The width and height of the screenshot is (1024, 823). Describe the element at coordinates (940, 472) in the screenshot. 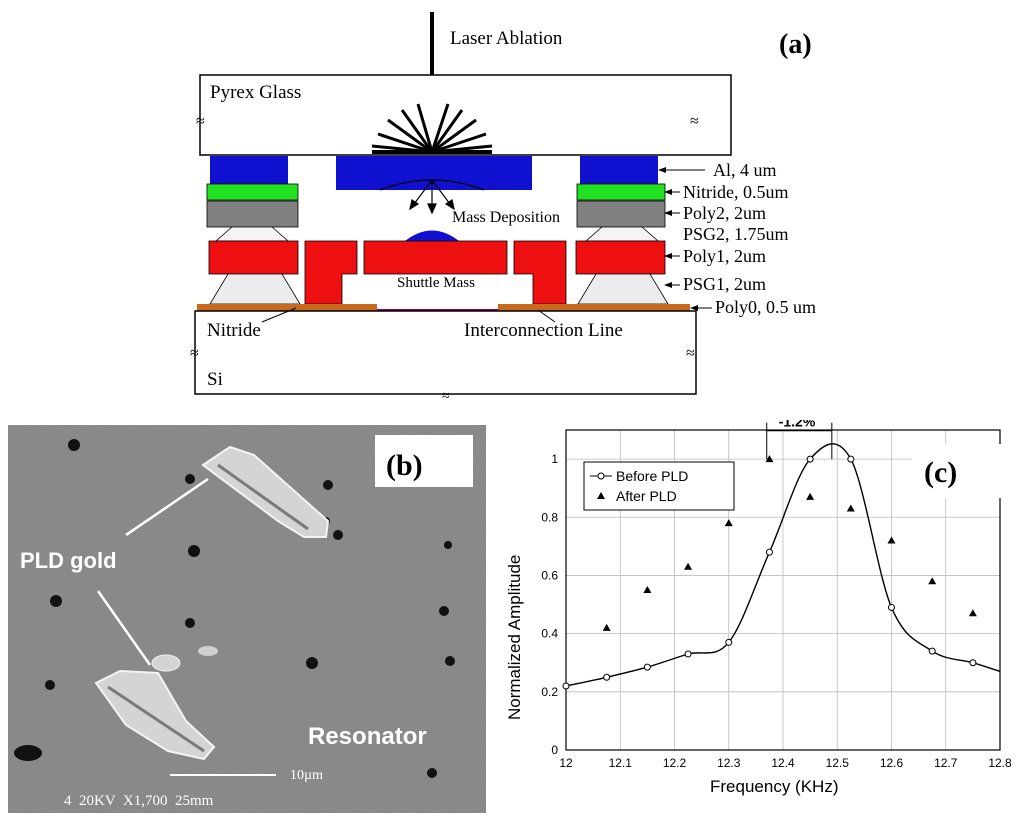

I see `panel-c-tag: (c)` at that location.